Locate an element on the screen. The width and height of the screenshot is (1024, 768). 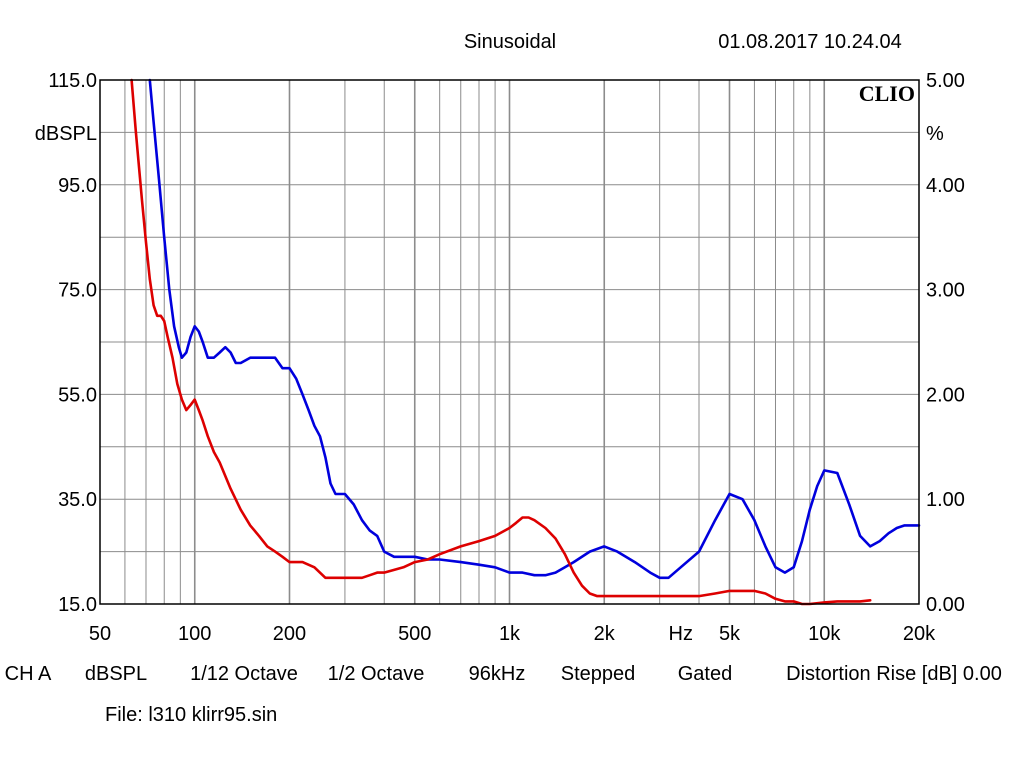
x-tick-label: 5k is located at coordinates (730, 634).